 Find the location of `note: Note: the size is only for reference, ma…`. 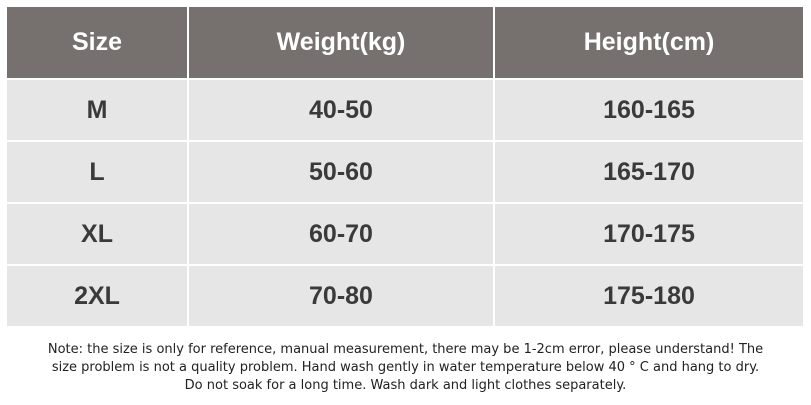

note: Note: the size is only for reference, ma… is located at coordinates (405, 368).